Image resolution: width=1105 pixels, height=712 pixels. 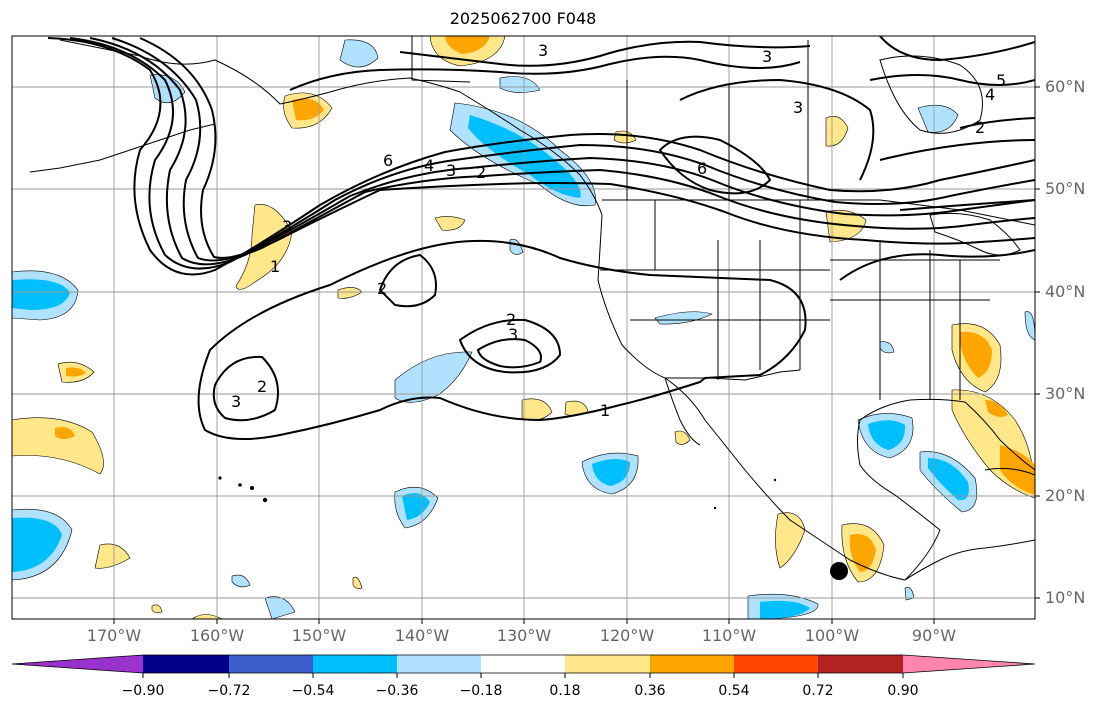 I want to click on hudson-bay, so click(x=931, y=94).